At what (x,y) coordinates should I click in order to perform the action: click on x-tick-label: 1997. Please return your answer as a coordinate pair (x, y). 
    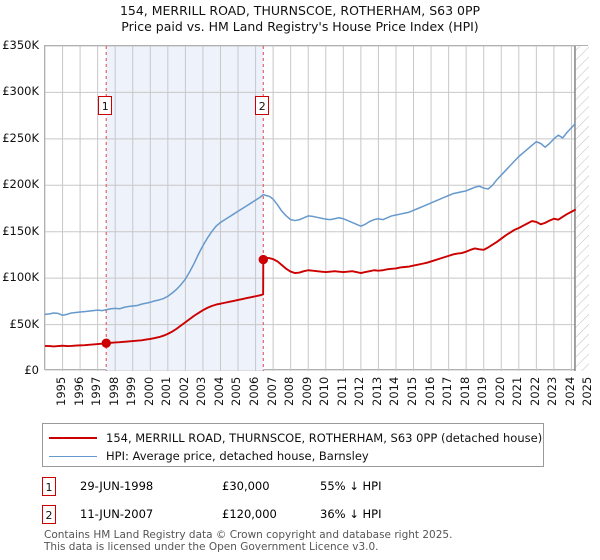
    Looking at the image, I should click on (96, 391).